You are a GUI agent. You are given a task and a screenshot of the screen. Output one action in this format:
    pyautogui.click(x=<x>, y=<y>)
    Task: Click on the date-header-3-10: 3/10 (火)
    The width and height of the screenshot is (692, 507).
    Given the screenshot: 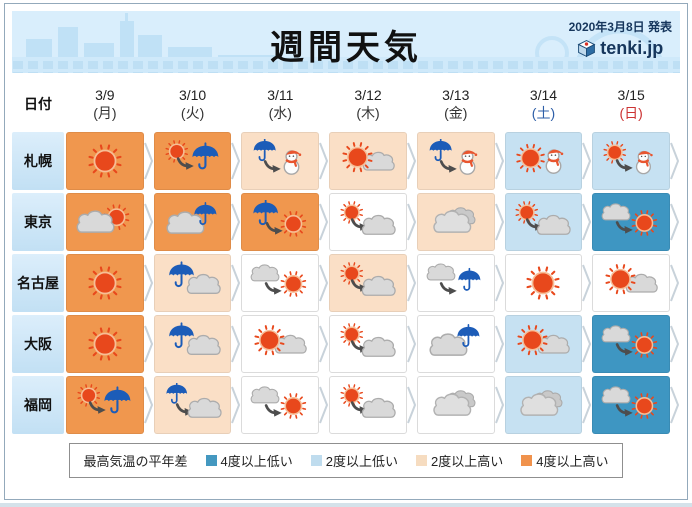 What is the action you would take?
    pyautogui.click(x=192, y=103)
    